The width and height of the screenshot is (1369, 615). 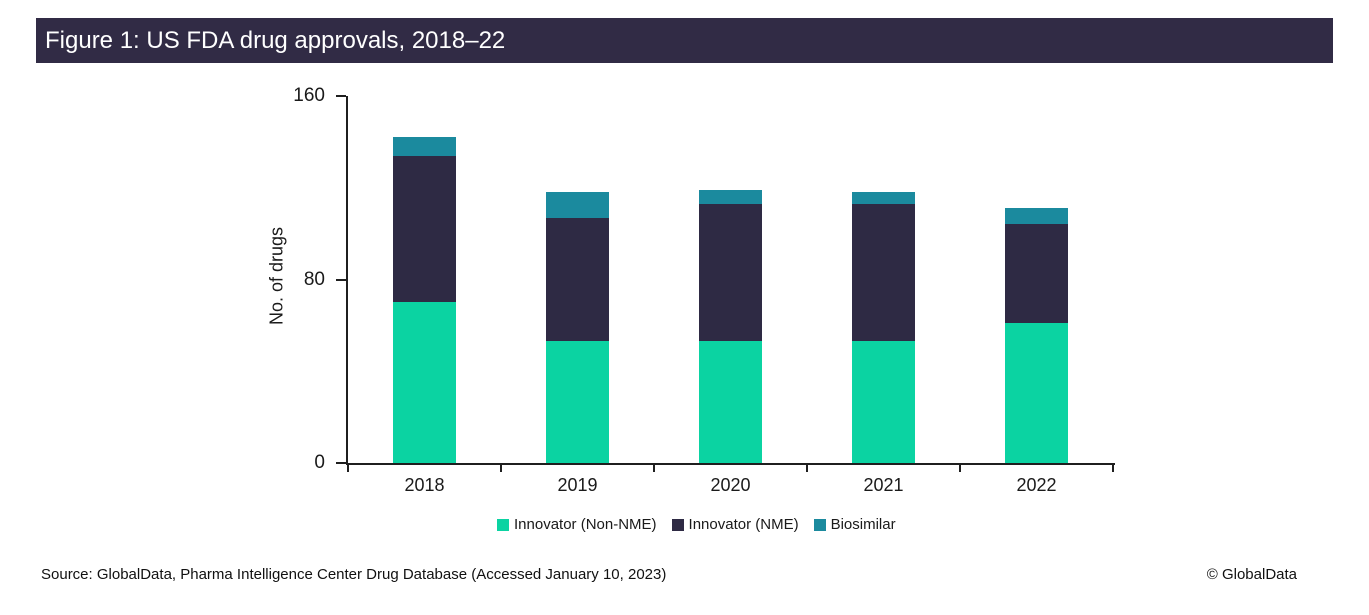 I want to click on bar-segment-2019-biosimilar, so click(x=577, y=205).